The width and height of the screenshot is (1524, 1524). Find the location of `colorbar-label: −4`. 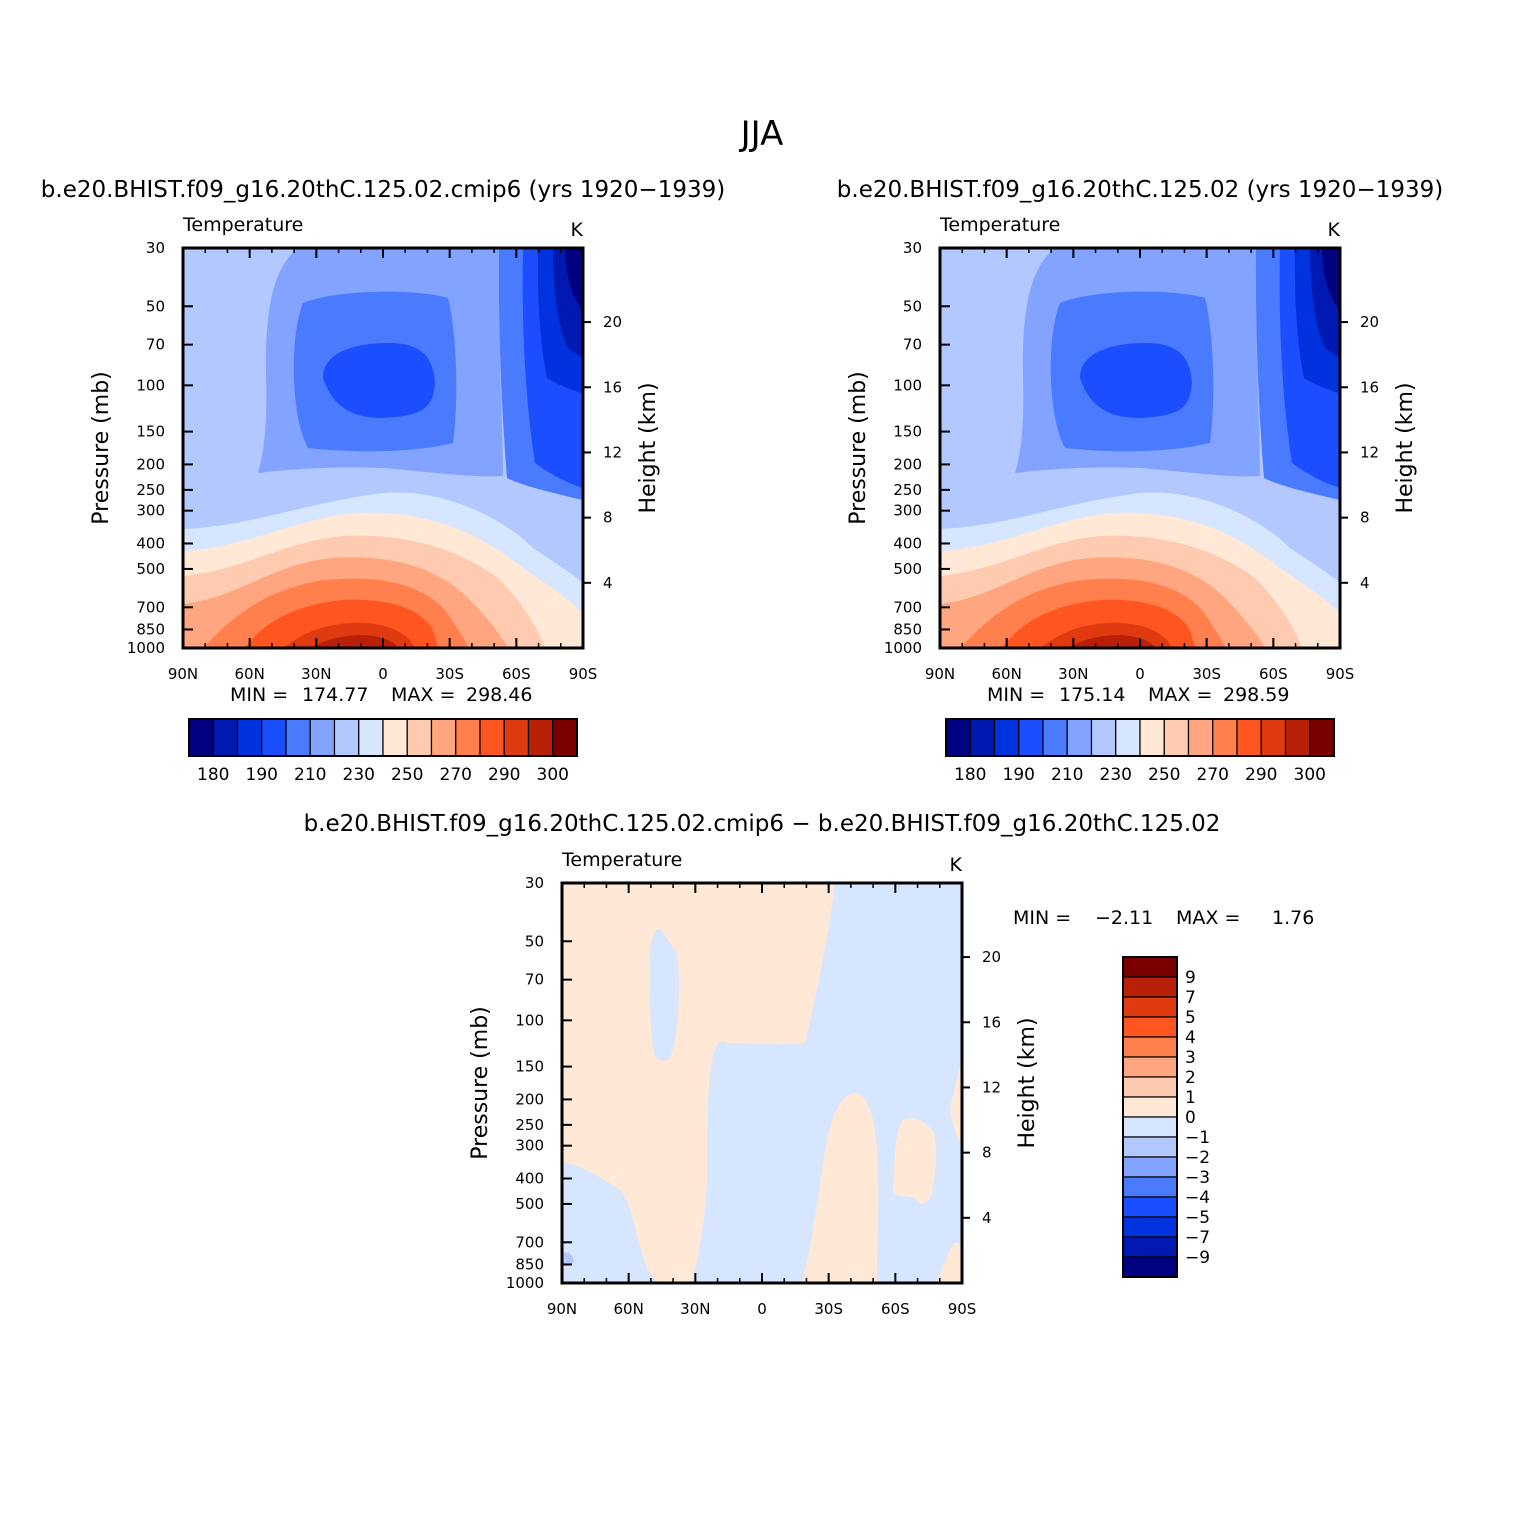

colorbar-label: −4 is located at coordinates (1197, 1198).